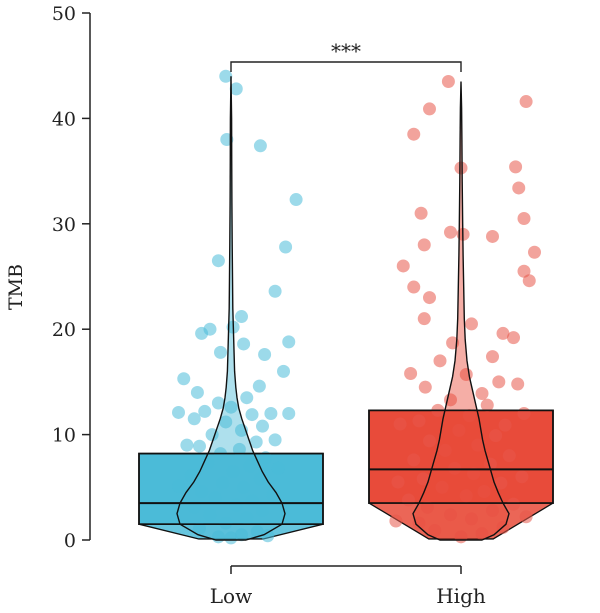  Describe the element at coordinates (231, 596) in the screenshot. I see `x-tick-label: Low` at that location.